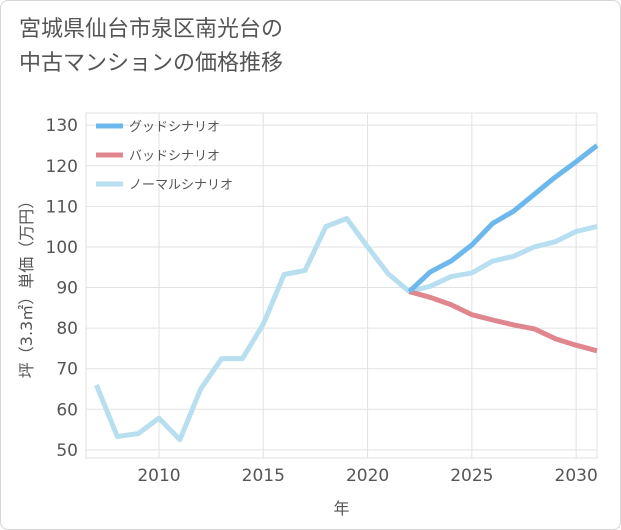 This screenshot has width=621, height=530. Describe the element at coordinates (67, 370) in the screenshot. I see `y-tick-label: 70` at that location.